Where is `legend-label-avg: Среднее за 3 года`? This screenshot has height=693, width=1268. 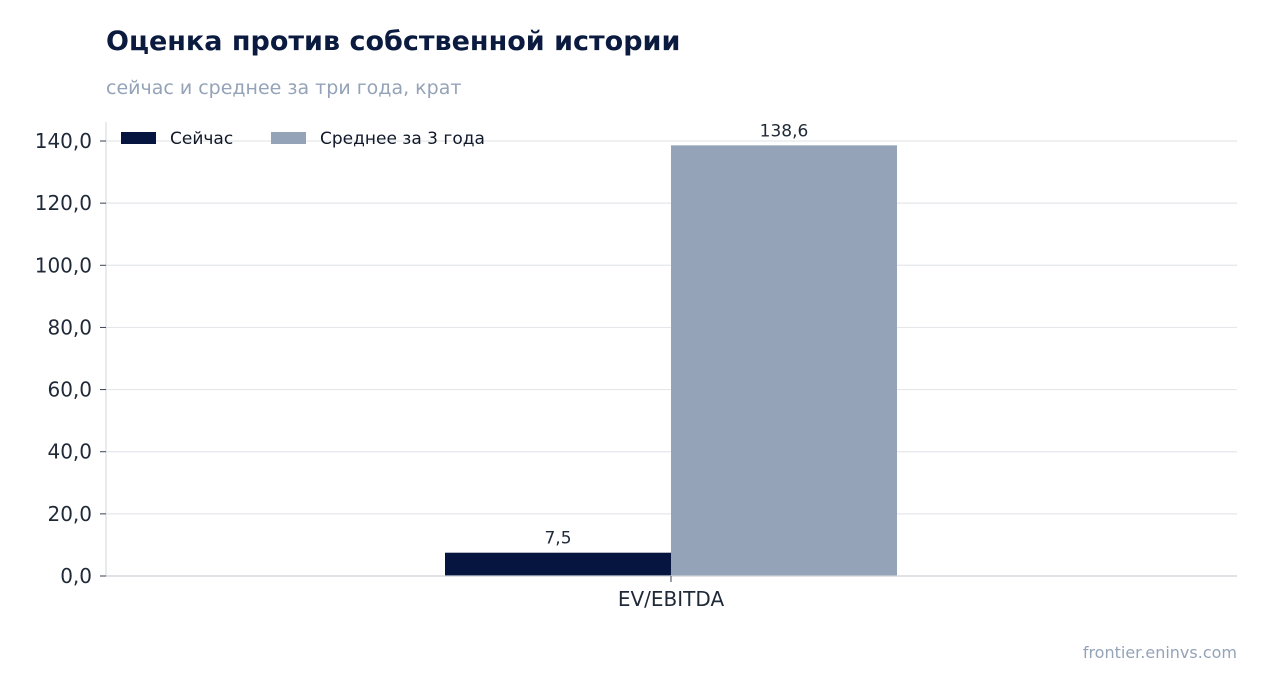
legend-label-avg: Среднее за 3 года is located at coordinates (402, 139).